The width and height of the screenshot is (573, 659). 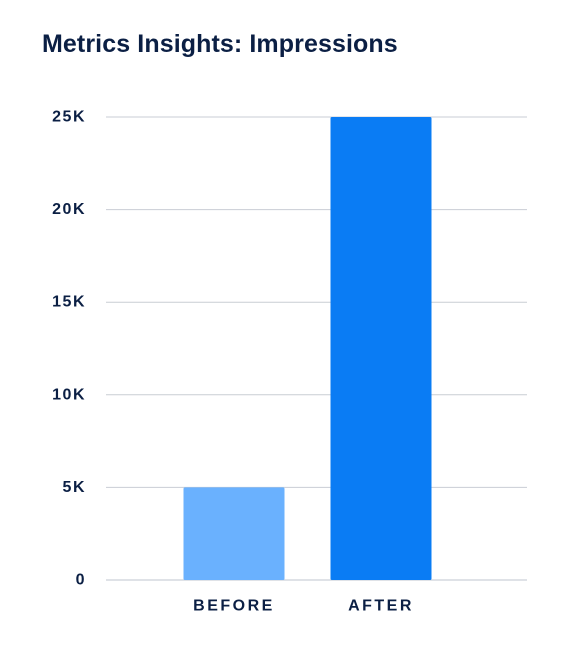 What do you see at coordinates (74, 487) in the screenshot?
I see `y-tick-label: 5K` at bounding box center [74, 487].